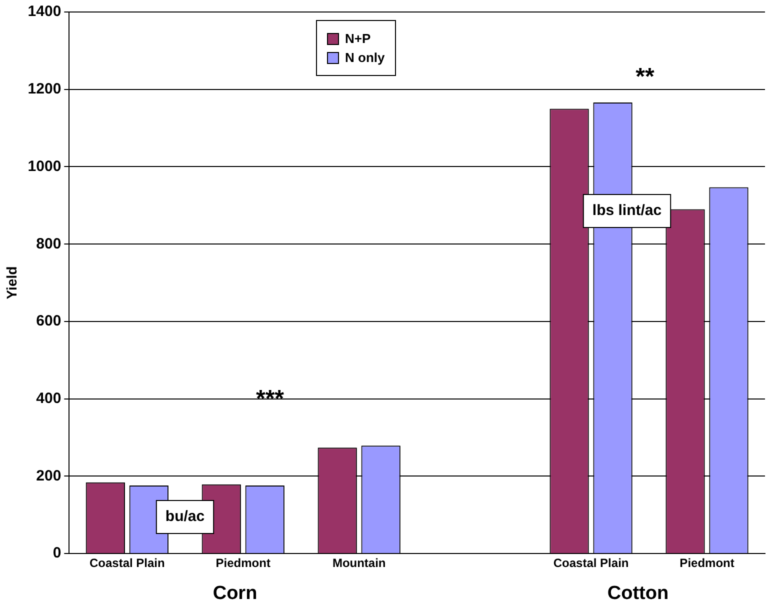  What do you see at coordinates (49, 398) in the screenshot?
I see `y-tick-label: 400` at bounding box center [49, 398].